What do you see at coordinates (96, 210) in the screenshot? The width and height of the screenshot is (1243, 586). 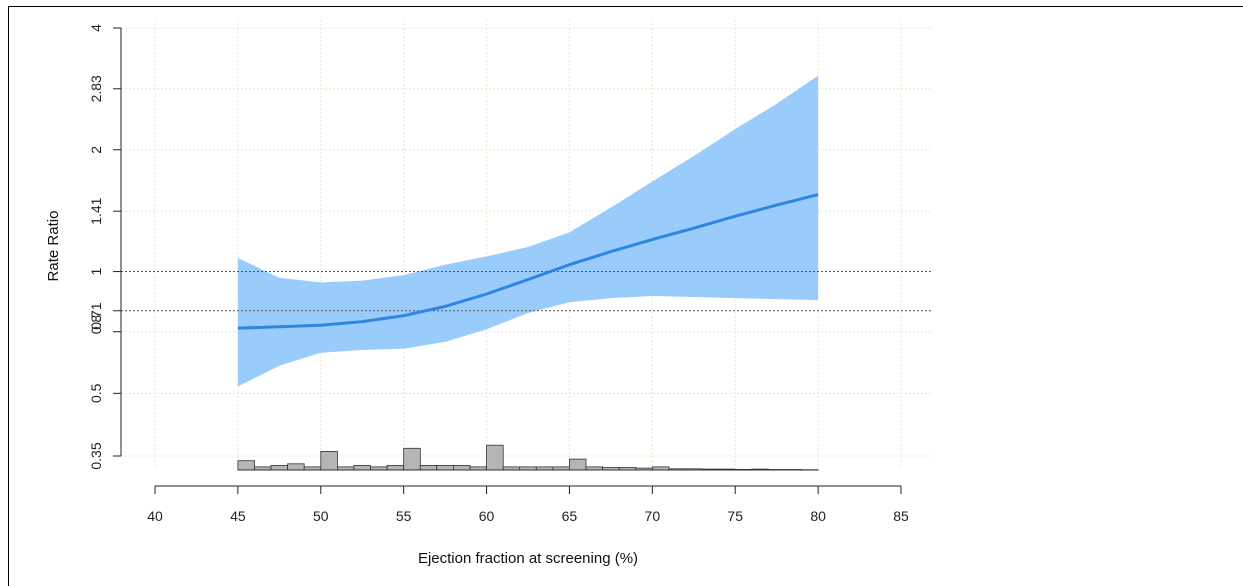 I see `y-tick-label: 1.41` at bounding box center [96, 210].